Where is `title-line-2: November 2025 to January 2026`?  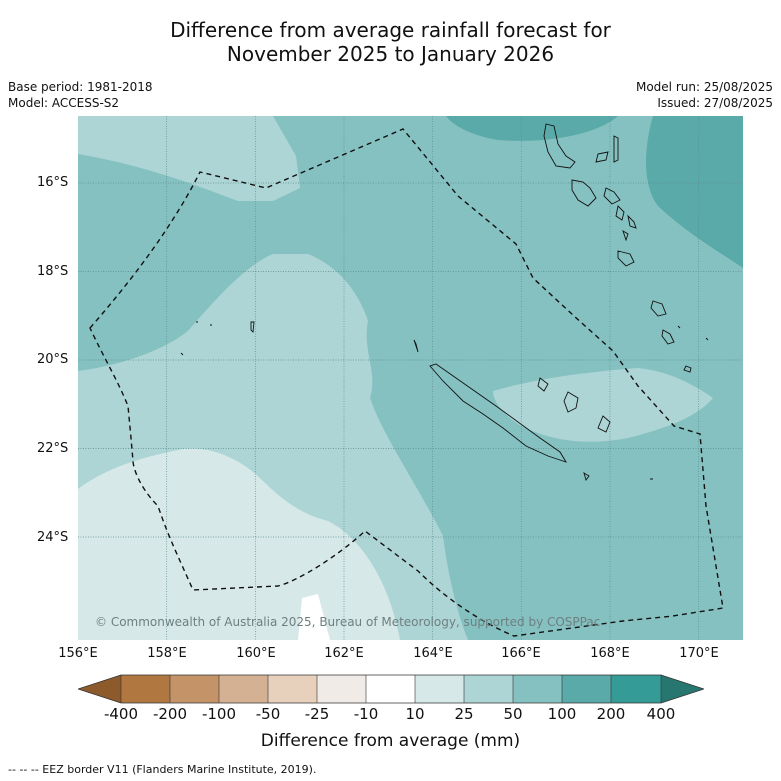
title-line-2: November 2025 to January 2026 is located at coordinates (390, 54).